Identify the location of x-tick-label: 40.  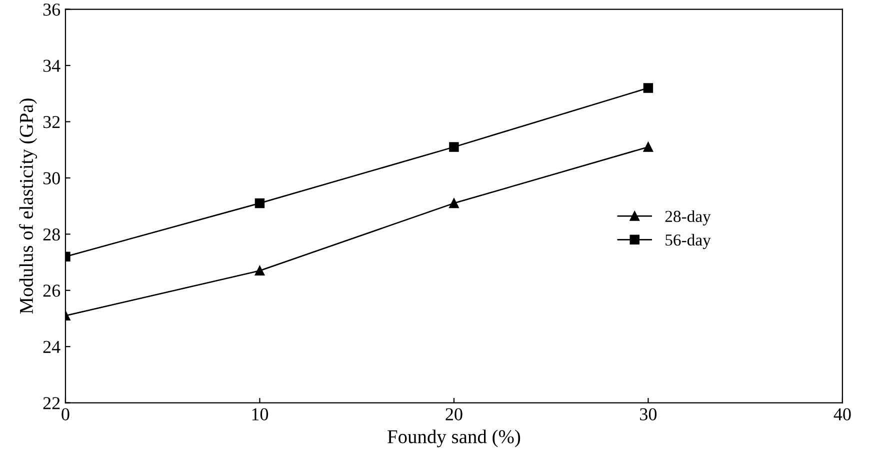
(842, 414).